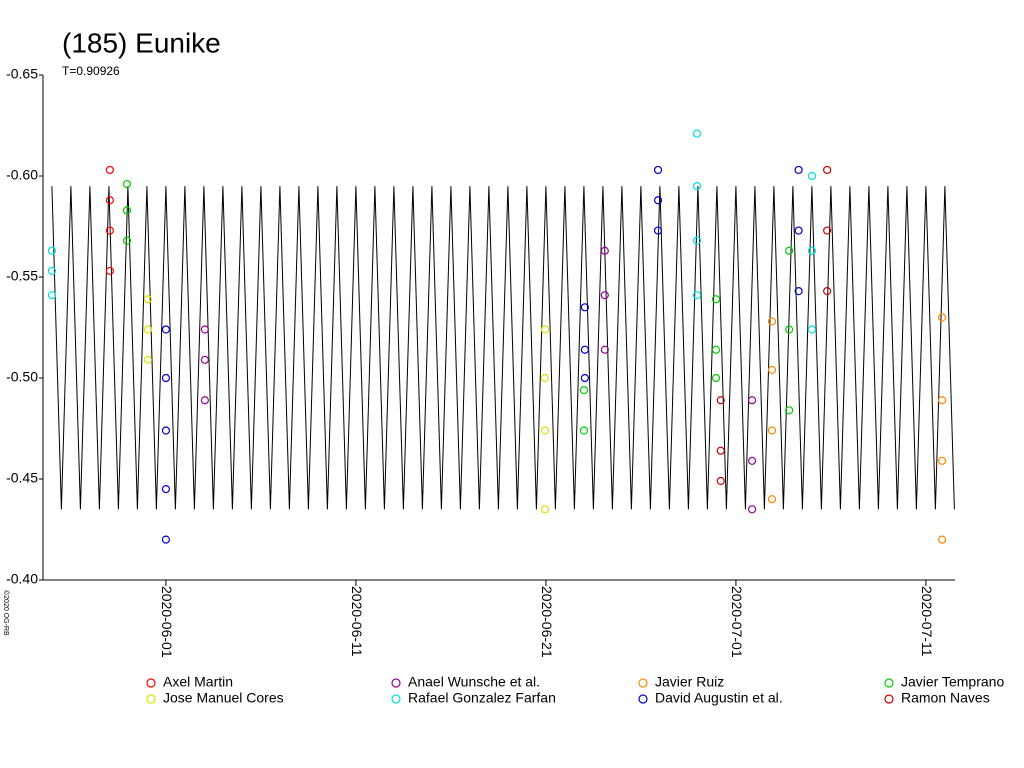  What do you see at coordinates (223, 698) in the screenshot?
I see `legend-label: Jose Manuel Cores` at bounding box center [223, 698].